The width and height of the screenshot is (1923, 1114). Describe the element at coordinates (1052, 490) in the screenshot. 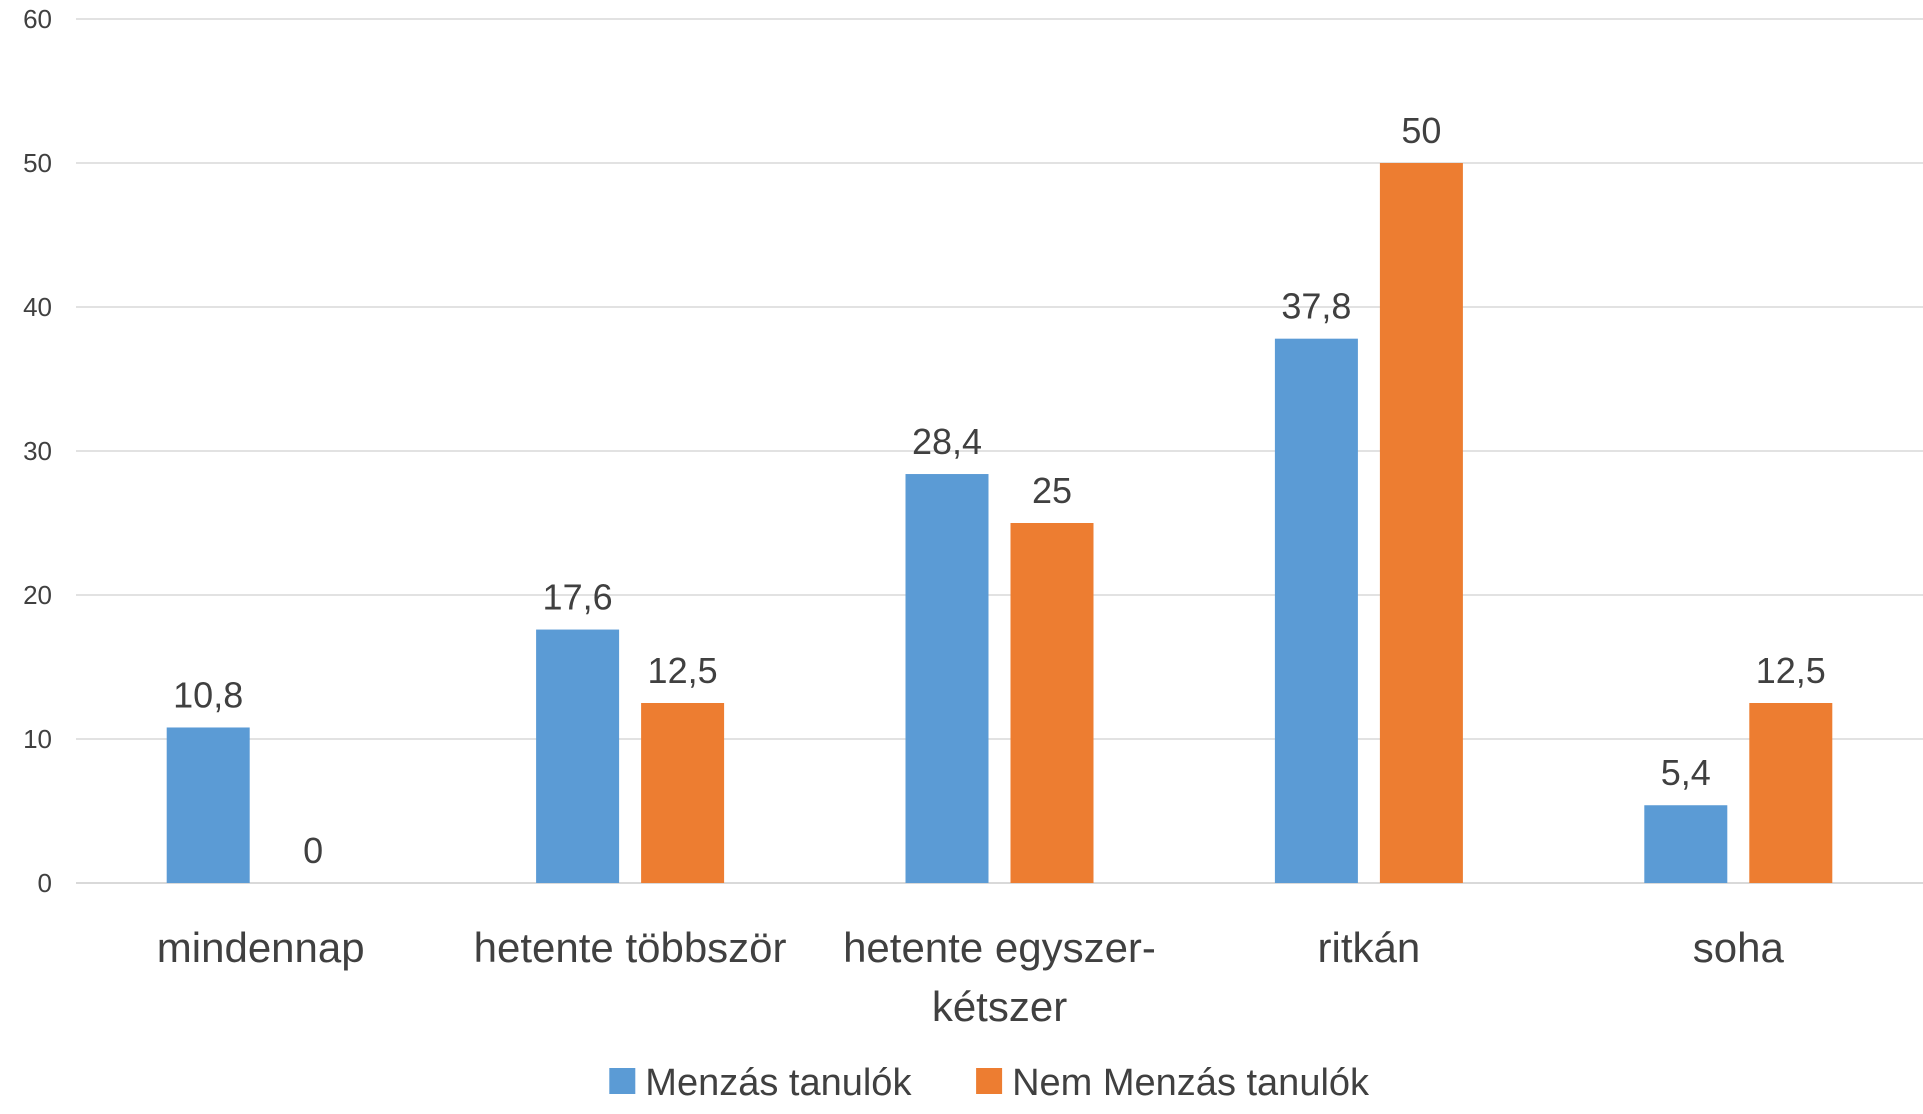

I see `data-label: 25` at that location.